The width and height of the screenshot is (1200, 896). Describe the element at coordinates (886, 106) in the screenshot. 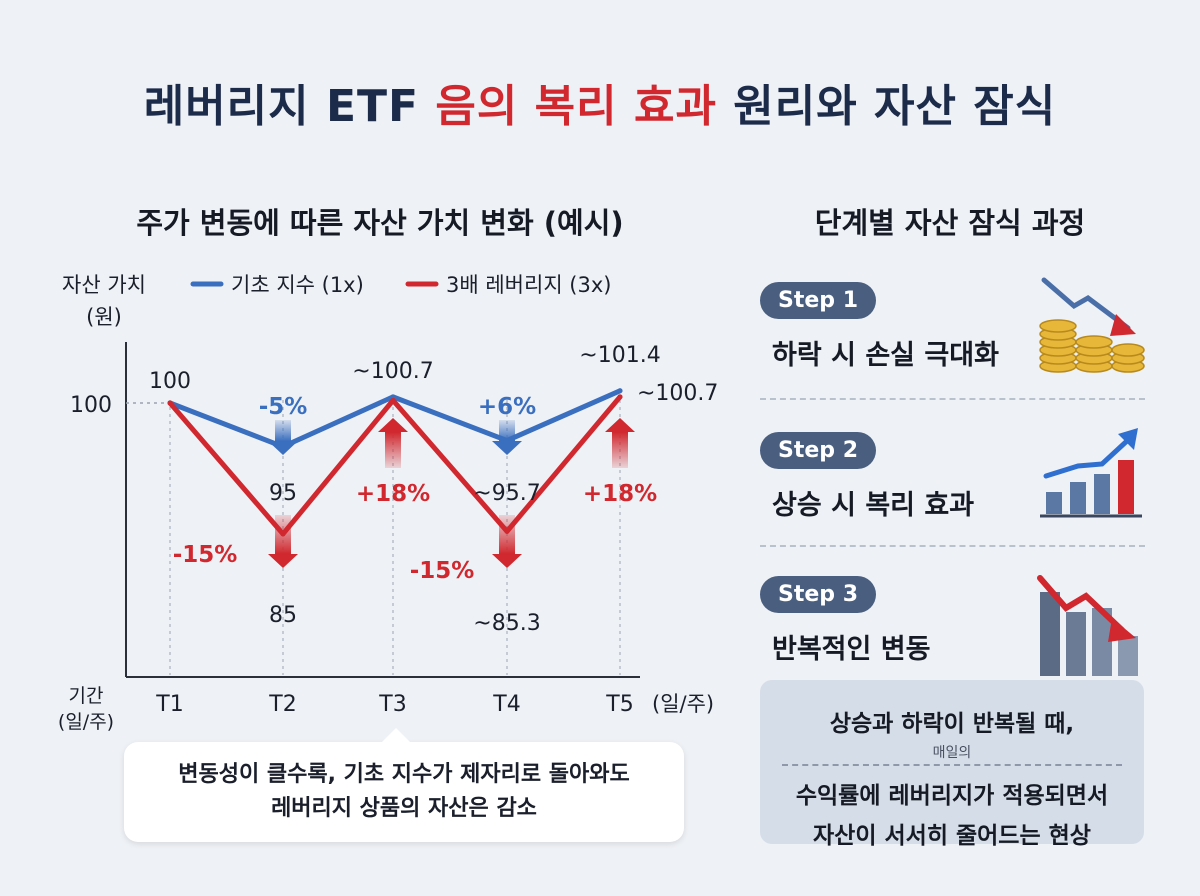

I see `title-part2: 원리와 자산 잠식` at that location.